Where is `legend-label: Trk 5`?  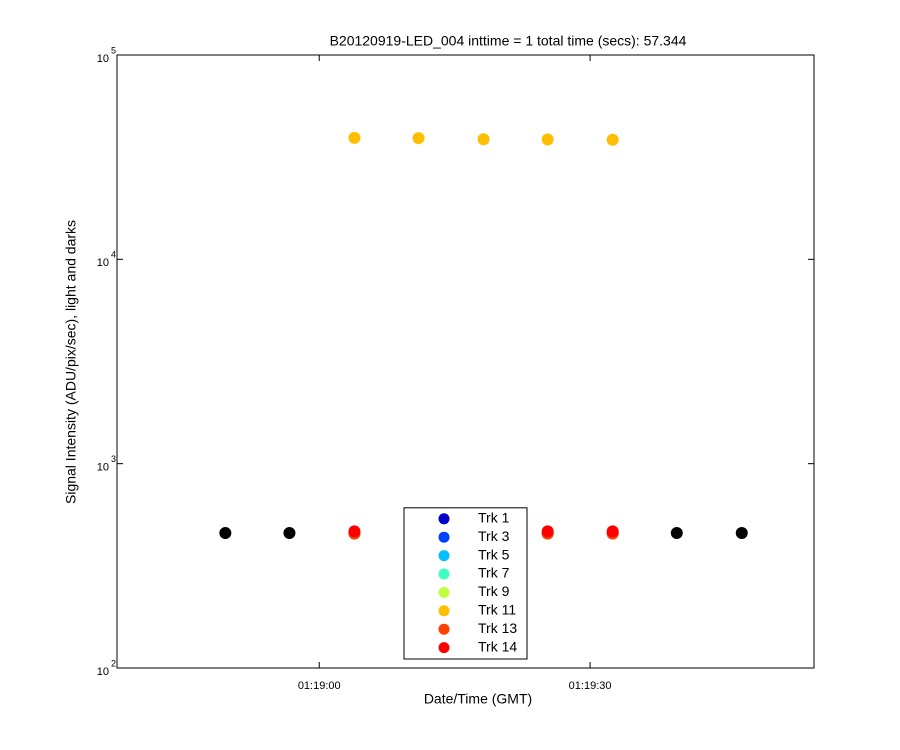 legend-label: Trk 5 is located at coordinates (494, 554).